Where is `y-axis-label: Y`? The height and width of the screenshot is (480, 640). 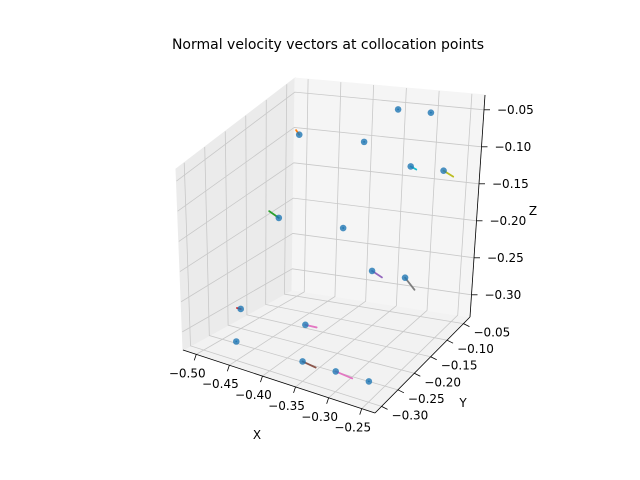 y-axis-label: Y is located at coordinates (462, 403).